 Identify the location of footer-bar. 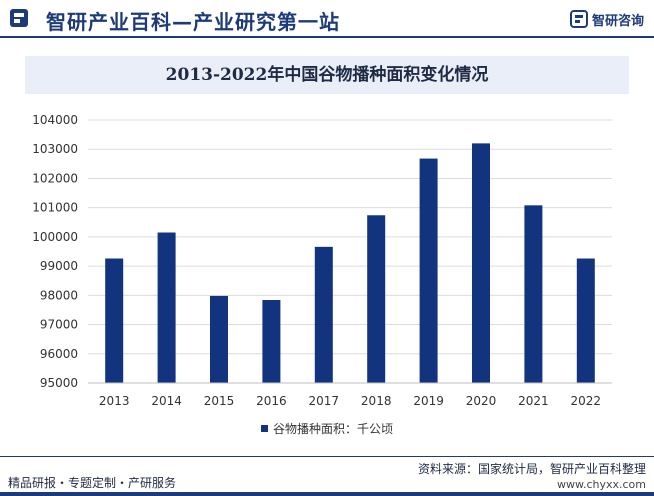
(327, 494).